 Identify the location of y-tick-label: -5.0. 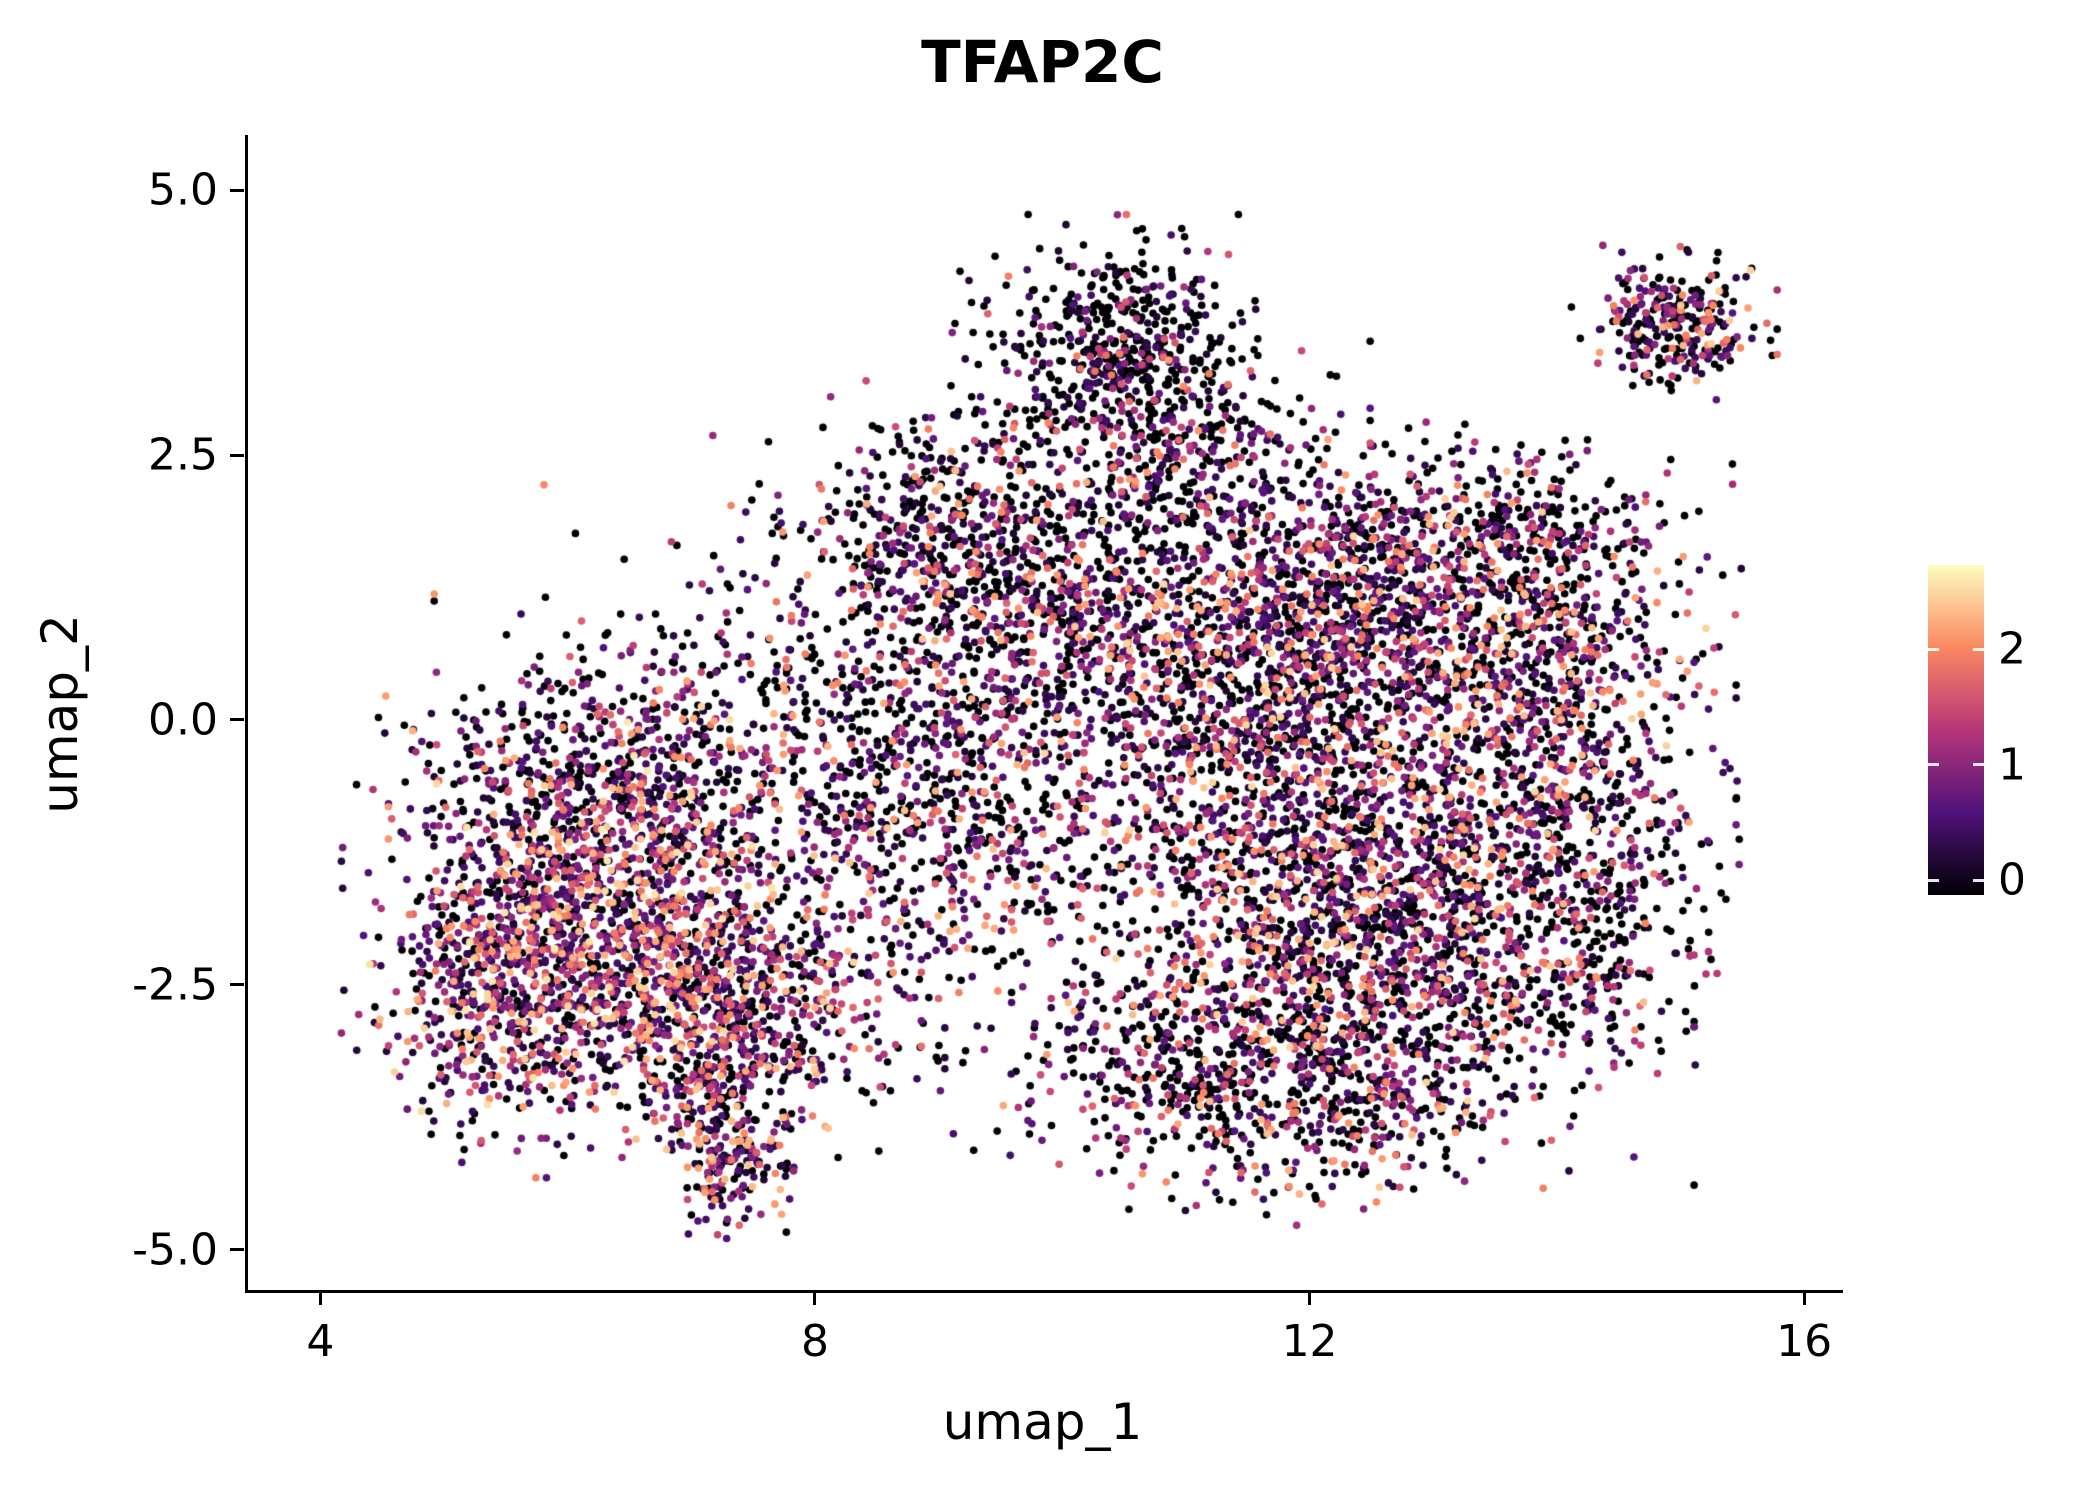
(175, 1250).